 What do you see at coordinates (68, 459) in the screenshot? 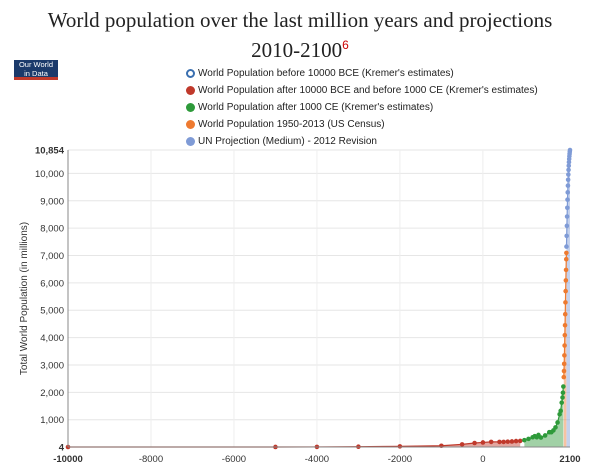
I see `x-tick-label: -10000` at bounding box center [68, 459].